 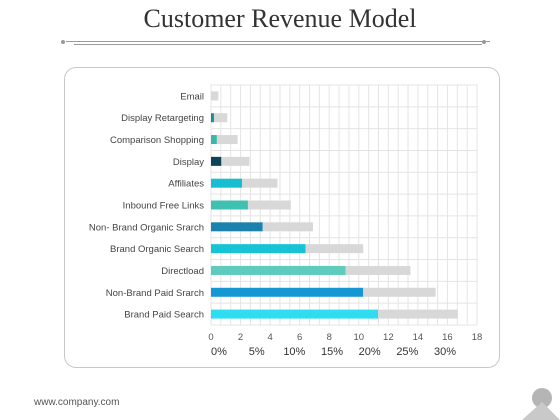 I want to click on footer-url: www.company.com, so click(x=77, y=402).